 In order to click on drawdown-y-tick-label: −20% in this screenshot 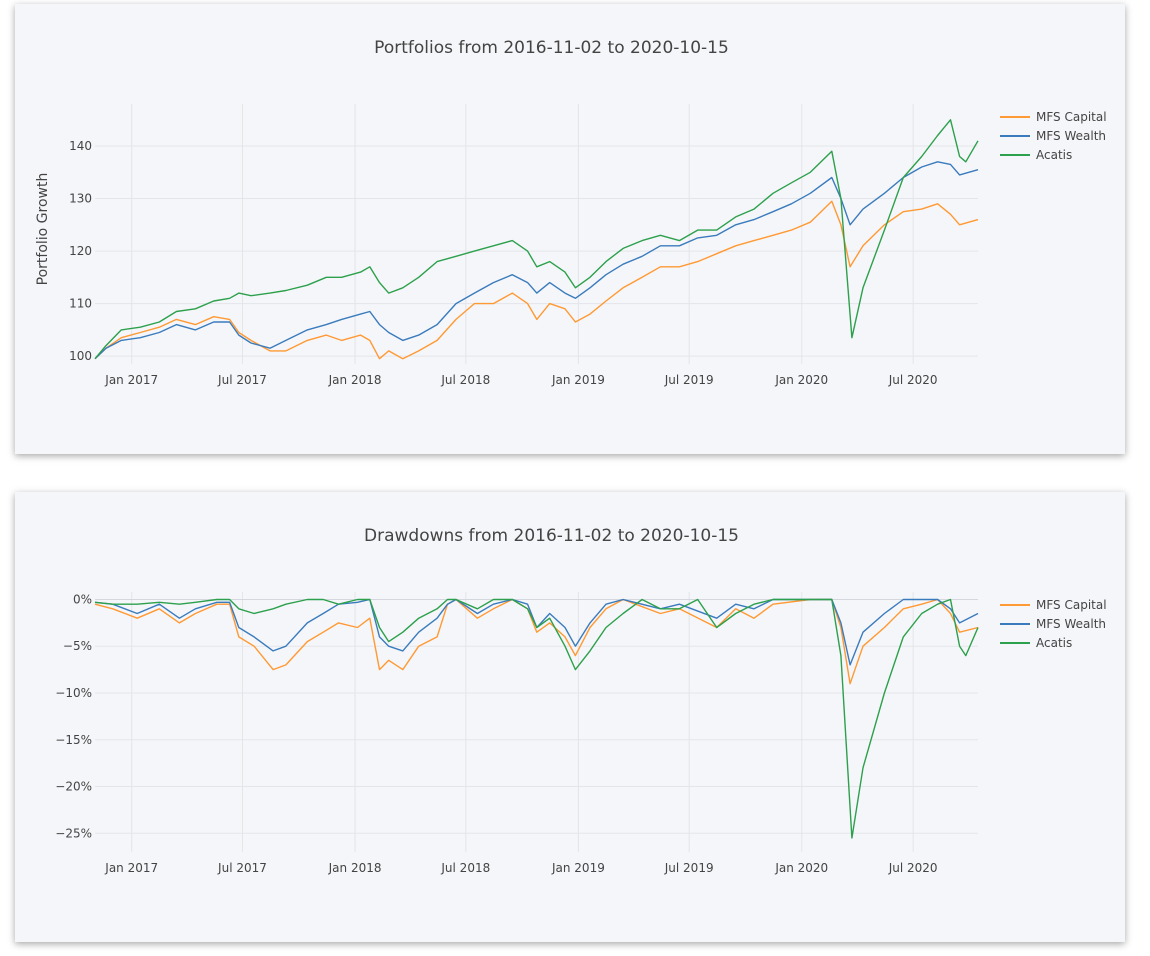, I will do `click(73, 787)`.